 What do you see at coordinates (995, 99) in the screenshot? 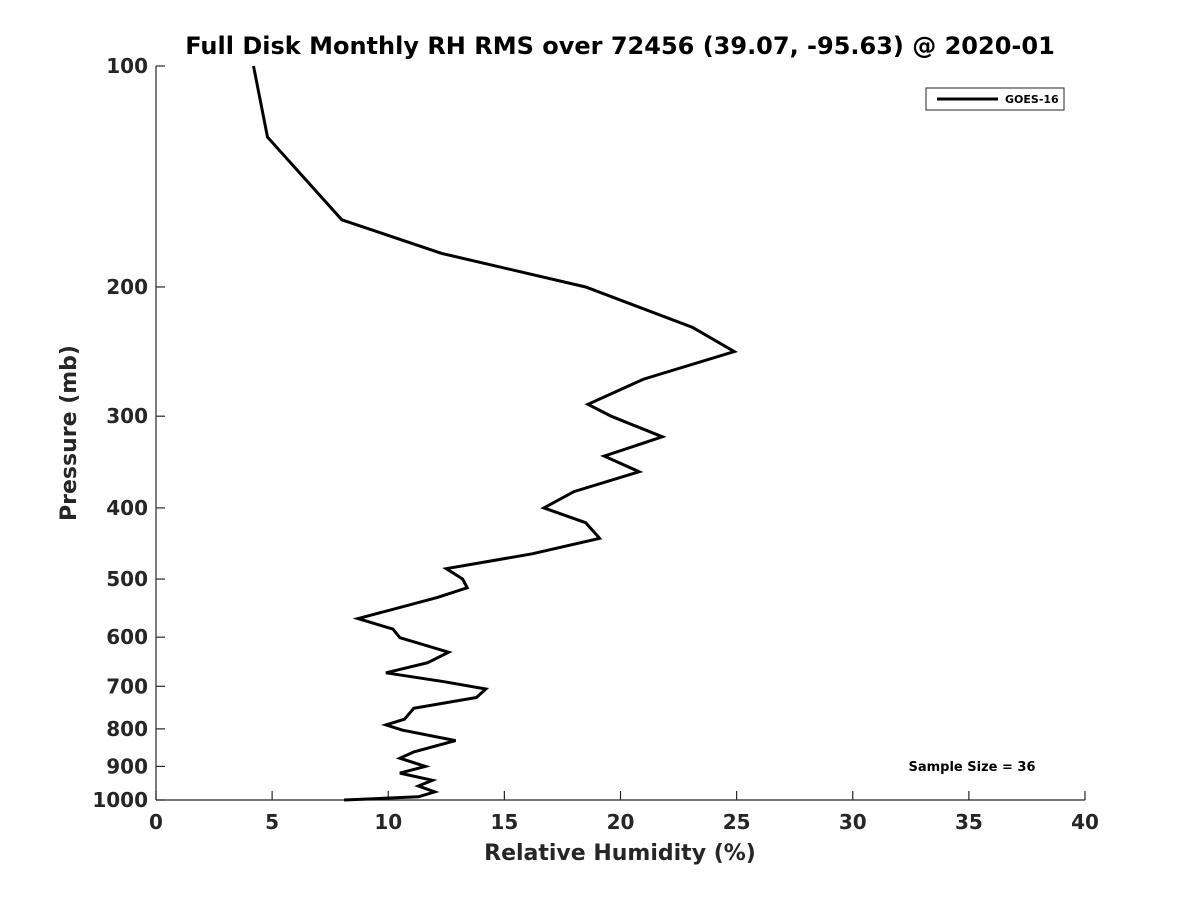
I see `legend: GOES-16` at bounding box center [995, 99].